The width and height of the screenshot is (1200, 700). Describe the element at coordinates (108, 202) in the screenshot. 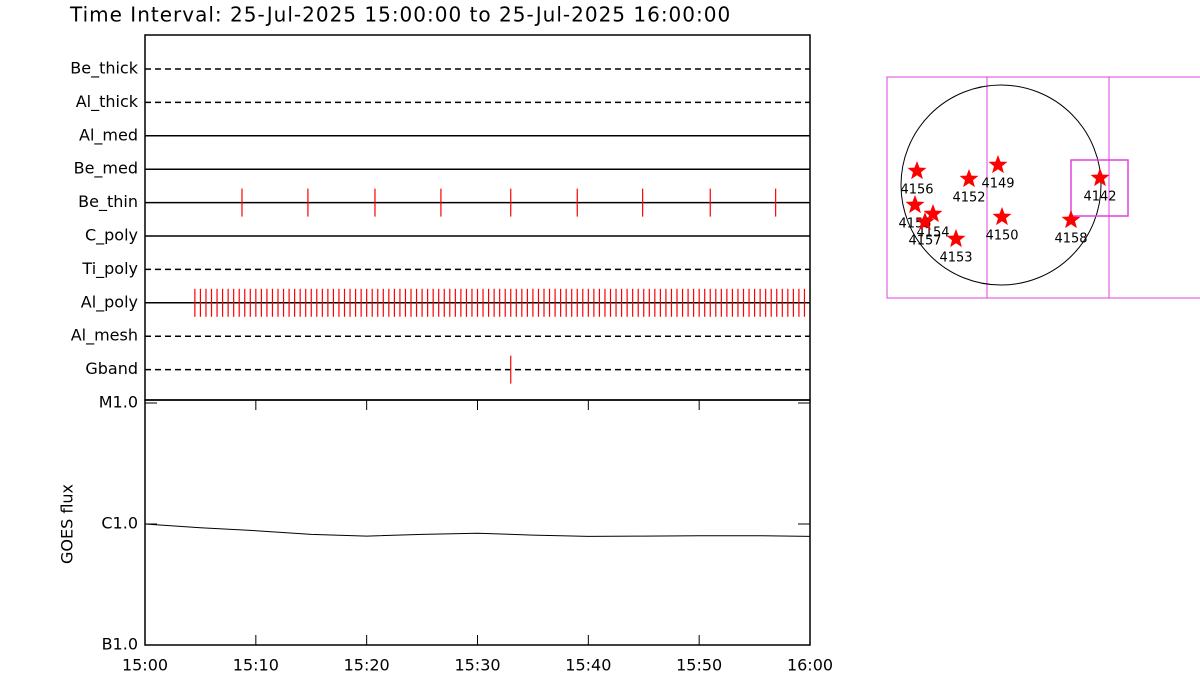

I see `row-label: Be_thin` at that location.